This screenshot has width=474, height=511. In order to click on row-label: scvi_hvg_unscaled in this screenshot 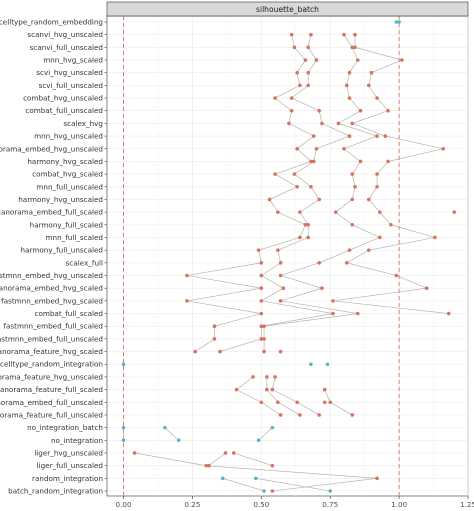, I will do `click(69, 72)`.